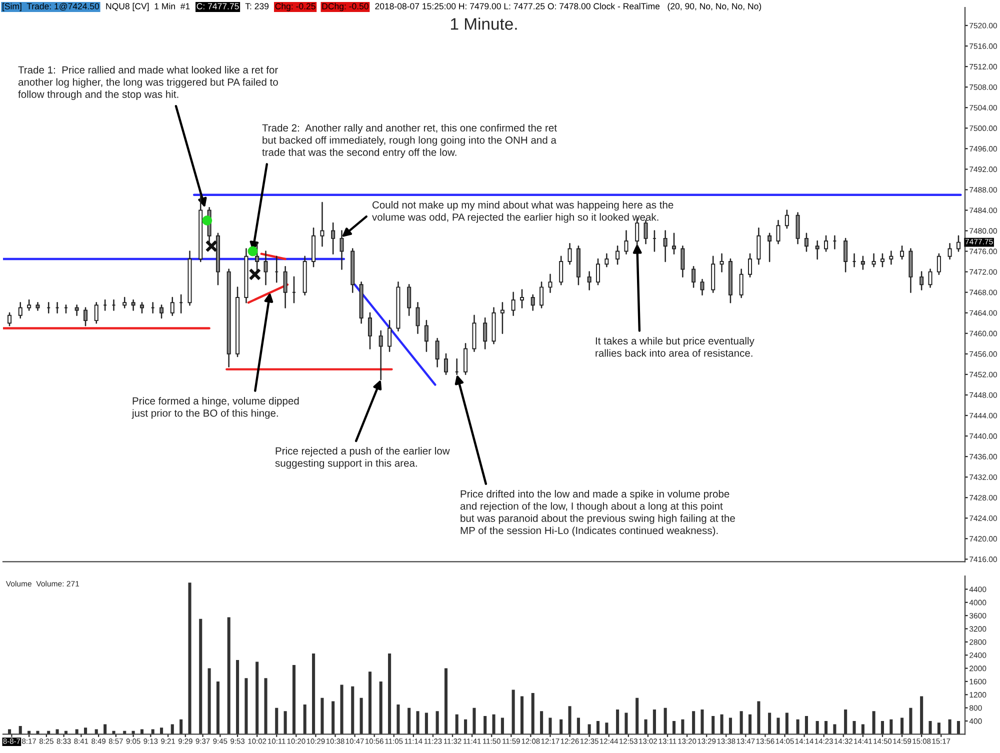  Describe the element at coordinates (257, 6) in the screenshot. I see `annotation: T: 239` at that location.